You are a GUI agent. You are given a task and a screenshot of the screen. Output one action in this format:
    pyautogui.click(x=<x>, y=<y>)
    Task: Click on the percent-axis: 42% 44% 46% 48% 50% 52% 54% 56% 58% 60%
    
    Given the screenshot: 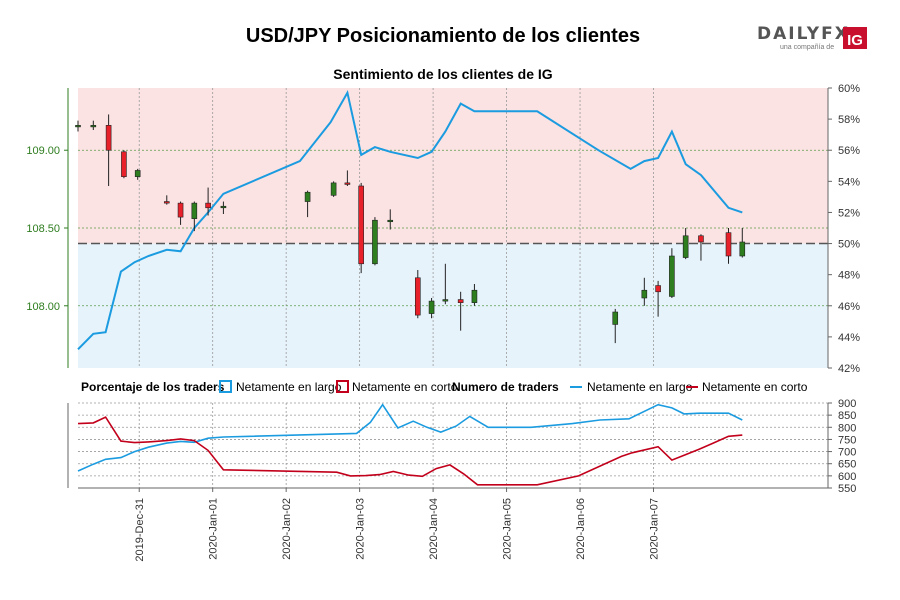 What is the action you would take?
    pyautogui.click(x=843, y=229)
    